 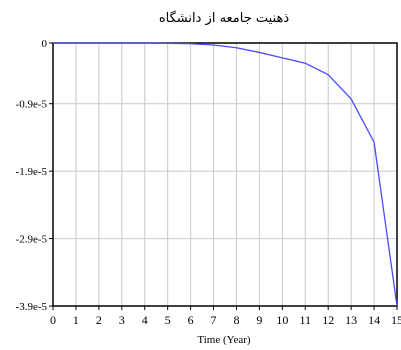 I want to click on y-tick-label: -3.9e-5, so click(x=32, y=307).